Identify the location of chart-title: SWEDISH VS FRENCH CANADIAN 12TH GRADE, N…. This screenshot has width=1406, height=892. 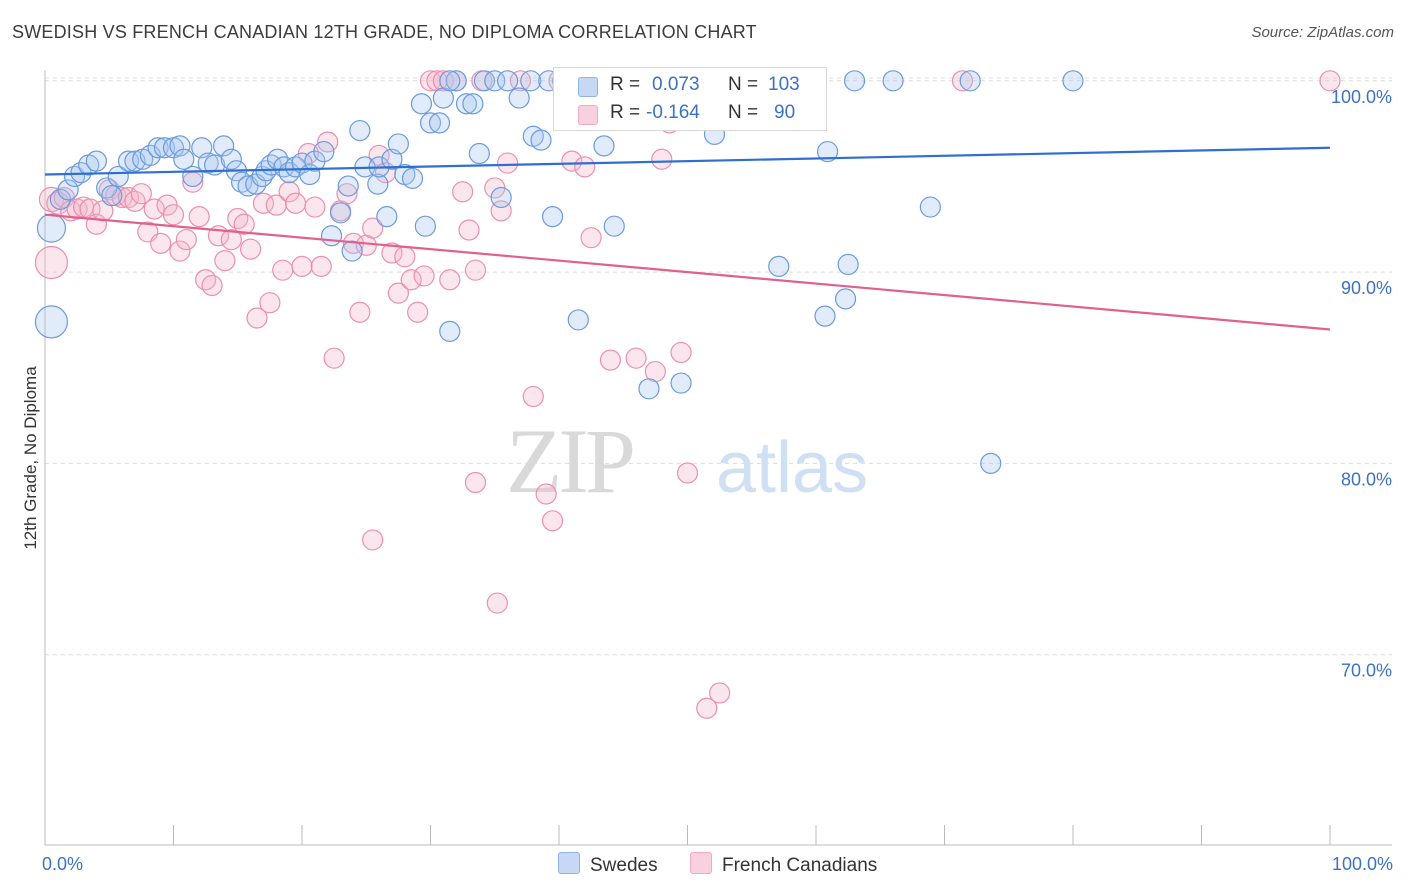
(384, 32).